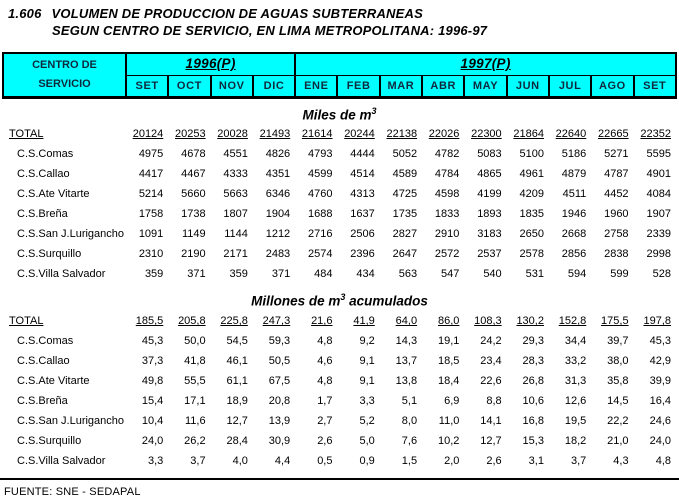  What do you see at coordinates (409, 461) in the screenshot?
I see `data-cell: 1,5` at bounding box center [409, 461].